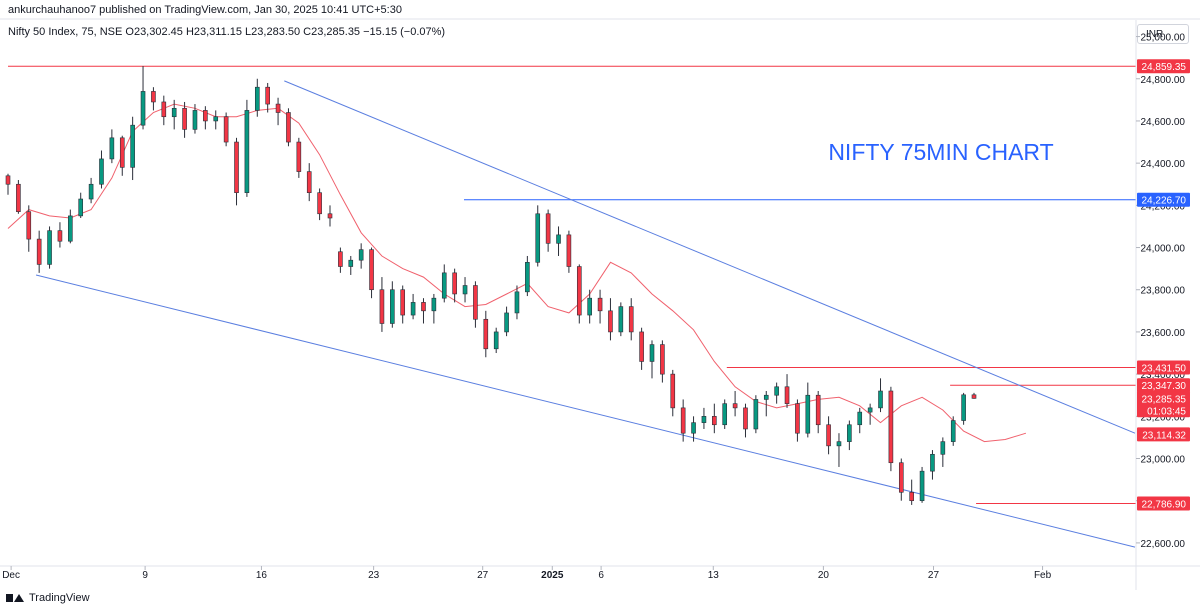 The image size is (1200, 612). Describe the element at coordinates (145, 575) in the screenshot. I see `x-tick-label: 9` at that location.